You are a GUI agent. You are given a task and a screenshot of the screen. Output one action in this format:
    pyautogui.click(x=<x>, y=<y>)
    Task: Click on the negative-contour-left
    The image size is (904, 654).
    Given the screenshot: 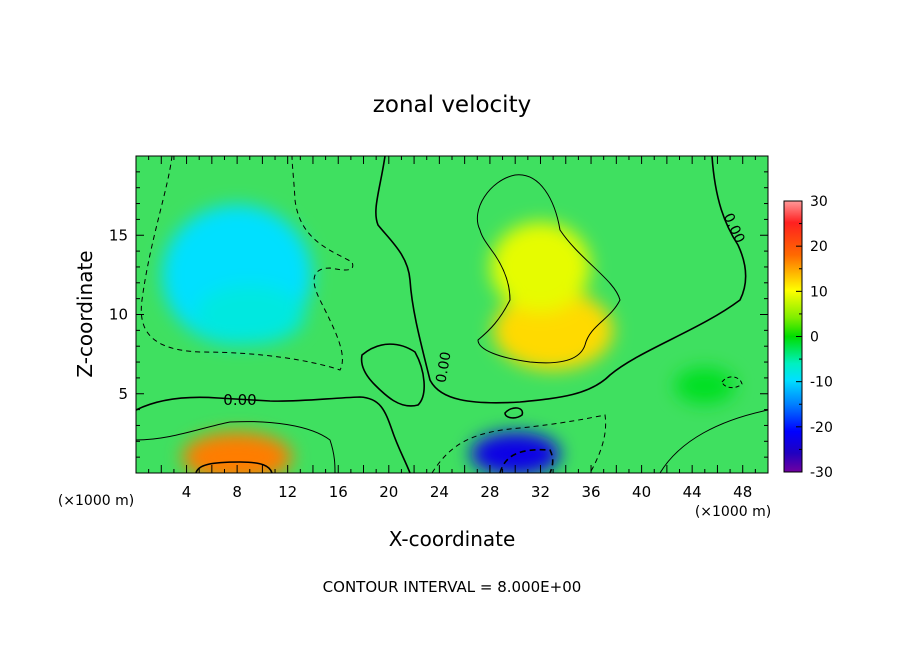 What is the action you would take?
    pyautogui.click(x=247, y=263)
    